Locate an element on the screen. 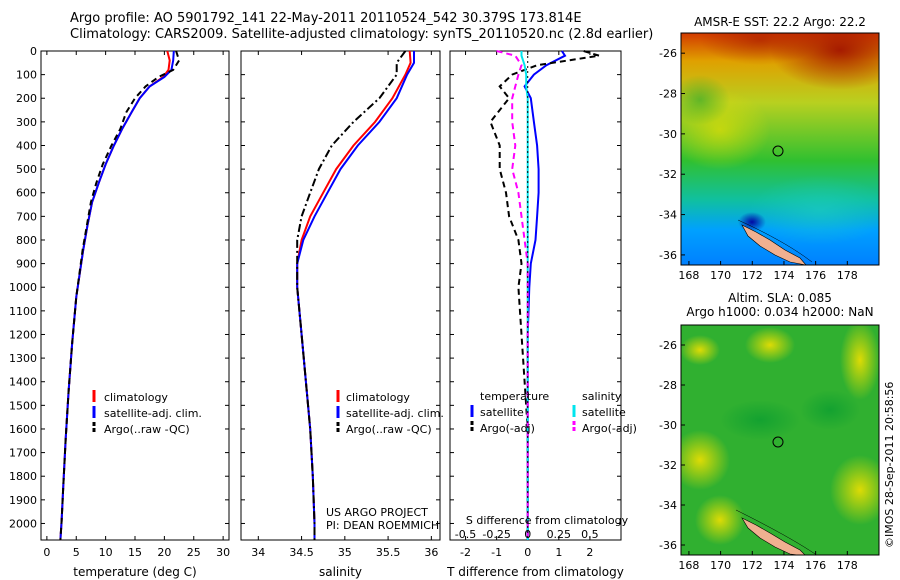 This screenshot has height=580, width=900. argo-position-marker is located at coordinates (778, 151).